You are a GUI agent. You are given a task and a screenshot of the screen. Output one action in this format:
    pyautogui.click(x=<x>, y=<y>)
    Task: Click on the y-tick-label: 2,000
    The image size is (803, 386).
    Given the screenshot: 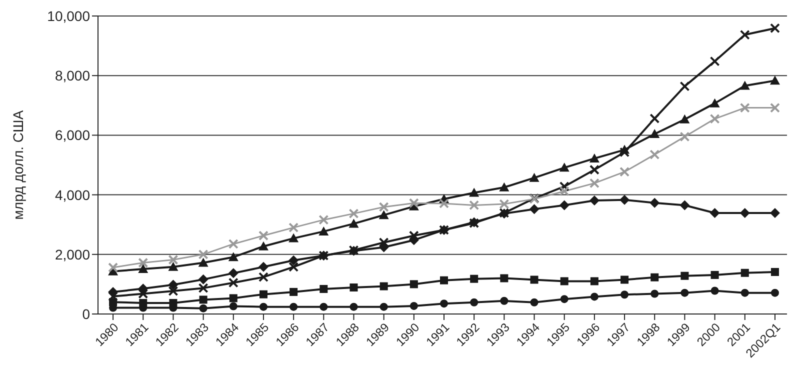 What is the action you would take?
    pyautogui.click(x=72, y=254)
    